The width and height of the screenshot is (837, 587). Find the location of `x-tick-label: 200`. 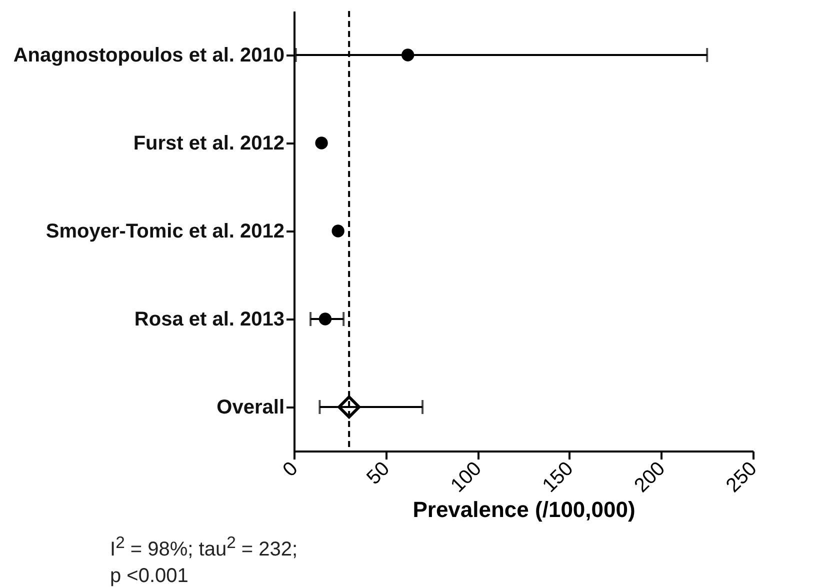

x-tick-label: 200 is located at coordinates (650, 477).